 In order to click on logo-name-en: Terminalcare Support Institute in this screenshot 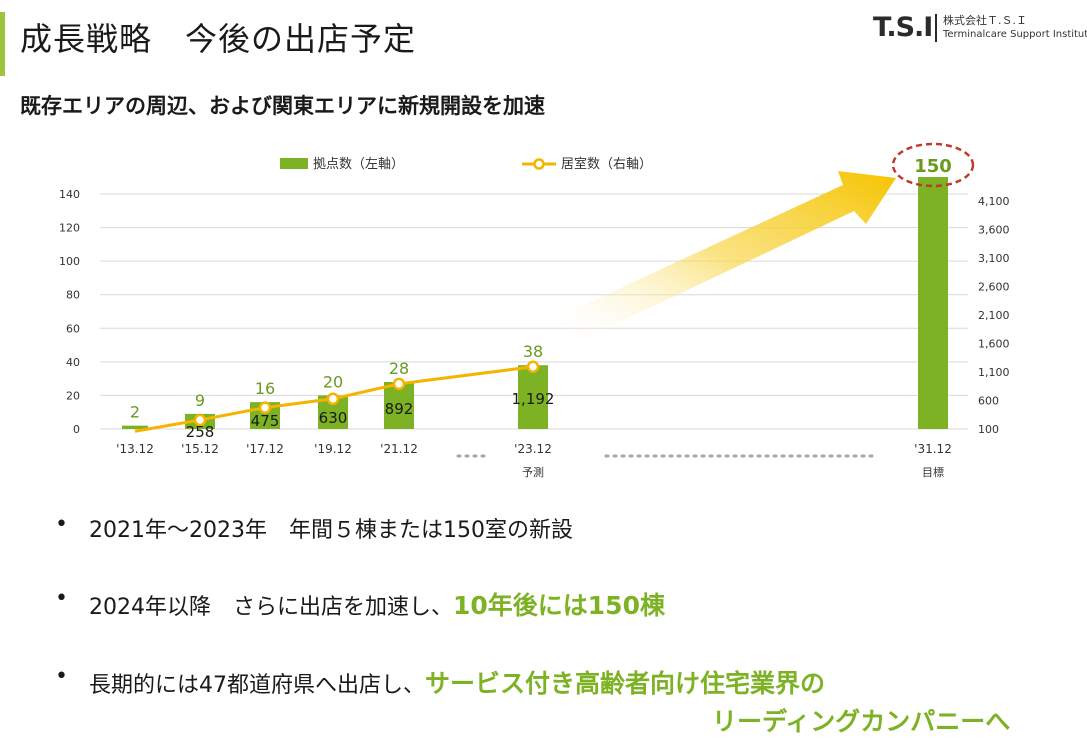, I will do `click(1015, 34)`.